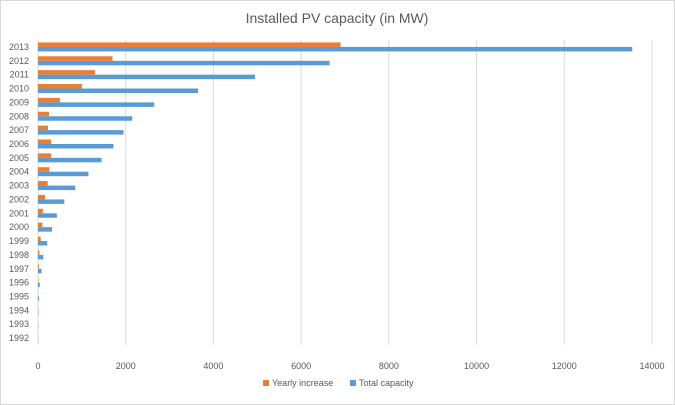  I want to click on y-tick-label: 1993, so click(19, 324).